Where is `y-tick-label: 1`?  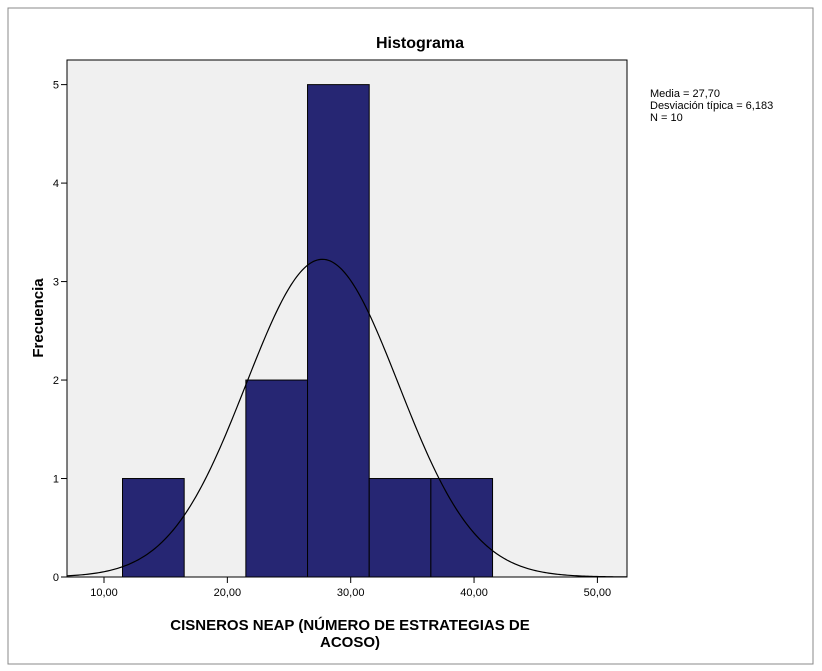 y-tick-label: 1 is located at coordinates (56, 480).